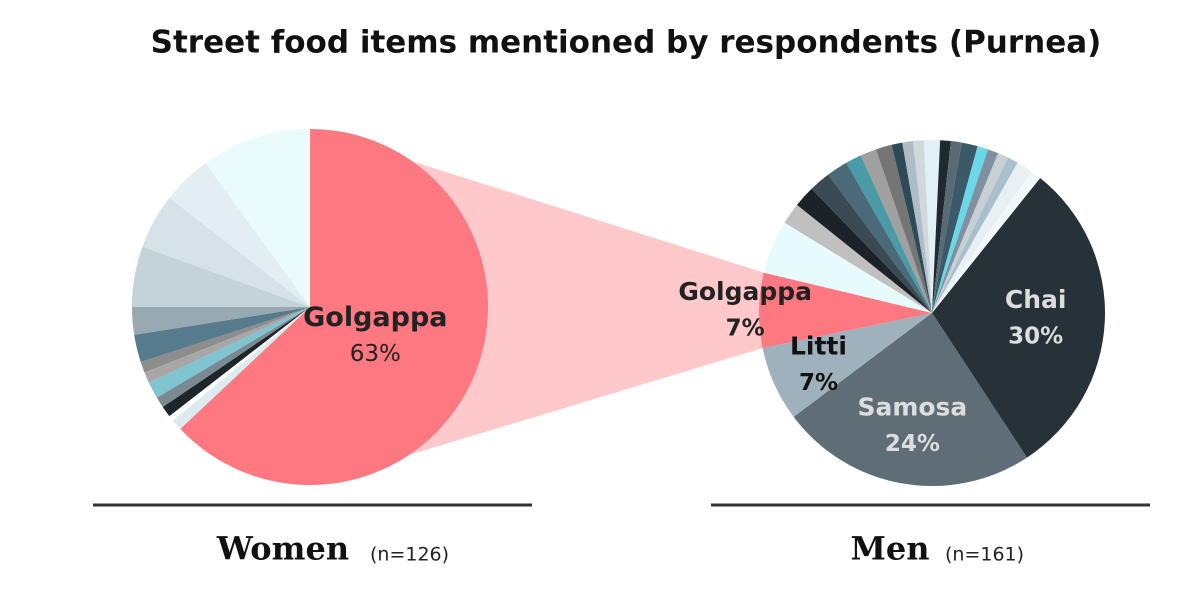 This screenshot has height=597, width=1200. I want to click on slice-label: Litti, so click(818, 345).